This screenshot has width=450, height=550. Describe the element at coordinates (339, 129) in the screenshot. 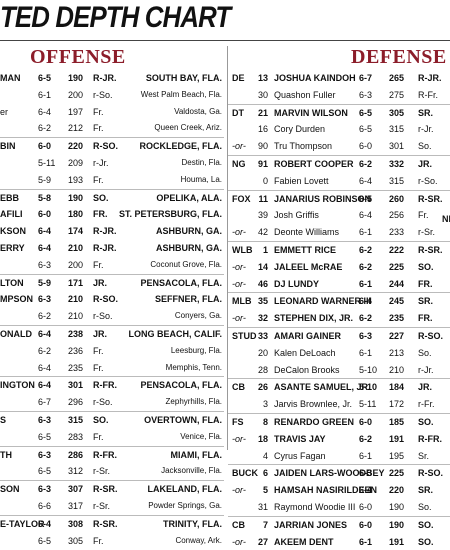

I see `defense-row: 16 Cory Durden 6-5 315 r-Jr.` at that location.